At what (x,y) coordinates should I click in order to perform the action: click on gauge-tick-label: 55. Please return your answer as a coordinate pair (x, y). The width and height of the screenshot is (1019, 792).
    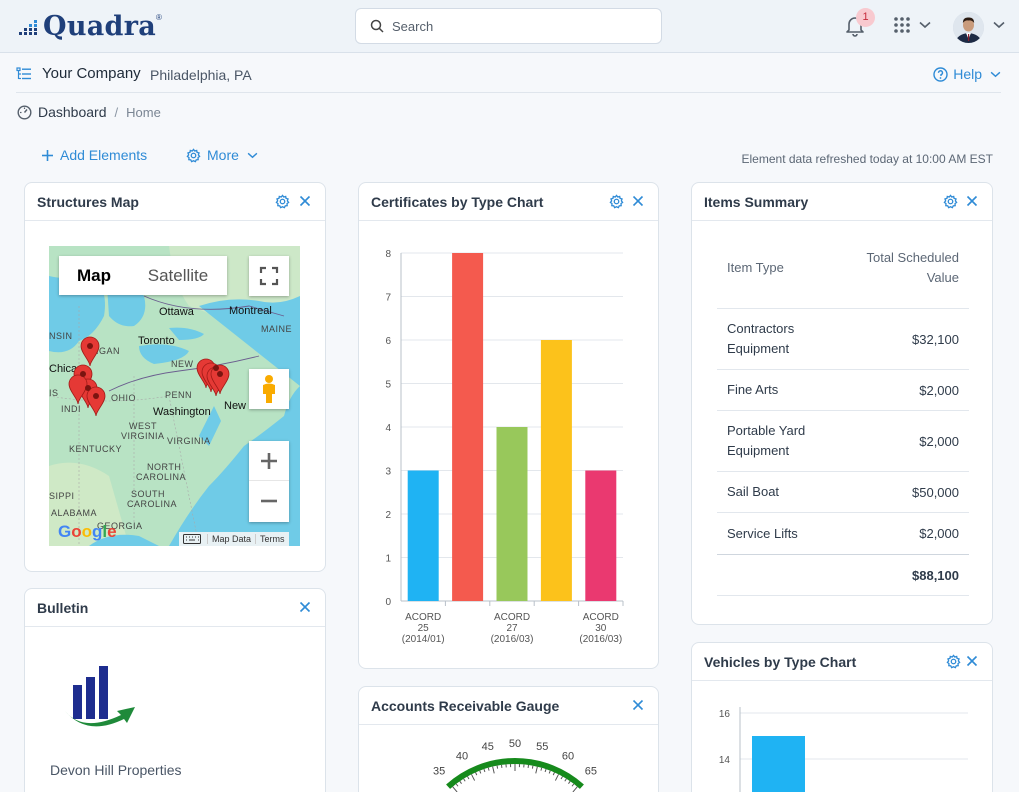
    Looking at the image, I should click on (542, 747).